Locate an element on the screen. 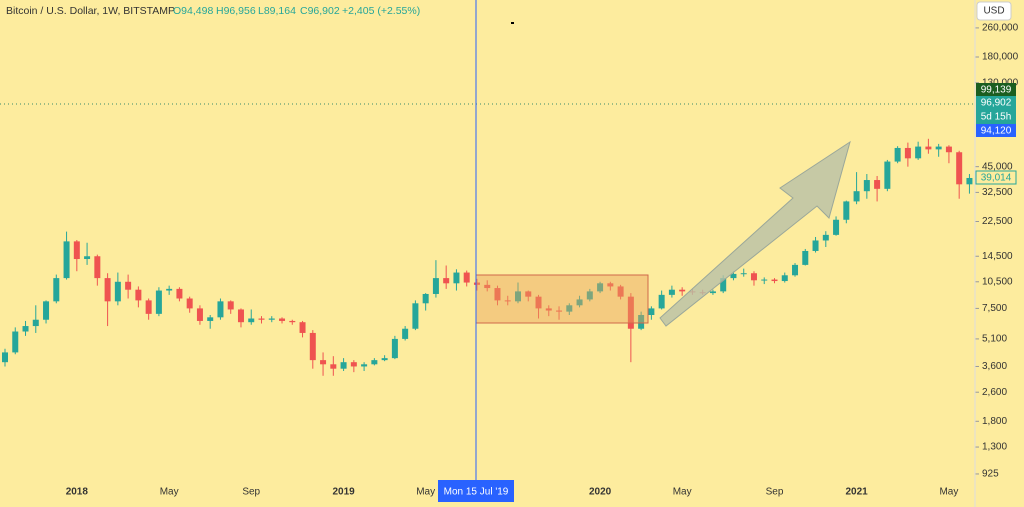  crosshair-label: Mon 15 Jul '19 is located at coordinates (476, 492).